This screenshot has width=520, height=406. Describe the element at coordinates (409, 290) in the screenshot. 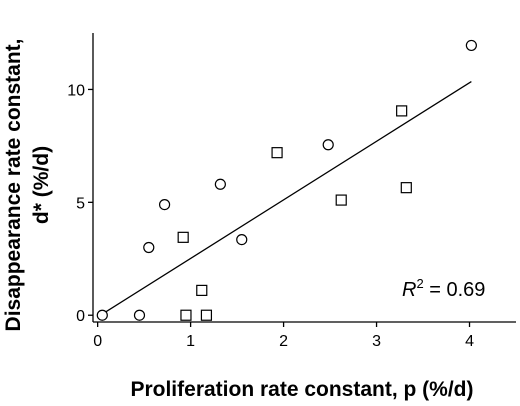

I see `r-symbol: R` at that location.